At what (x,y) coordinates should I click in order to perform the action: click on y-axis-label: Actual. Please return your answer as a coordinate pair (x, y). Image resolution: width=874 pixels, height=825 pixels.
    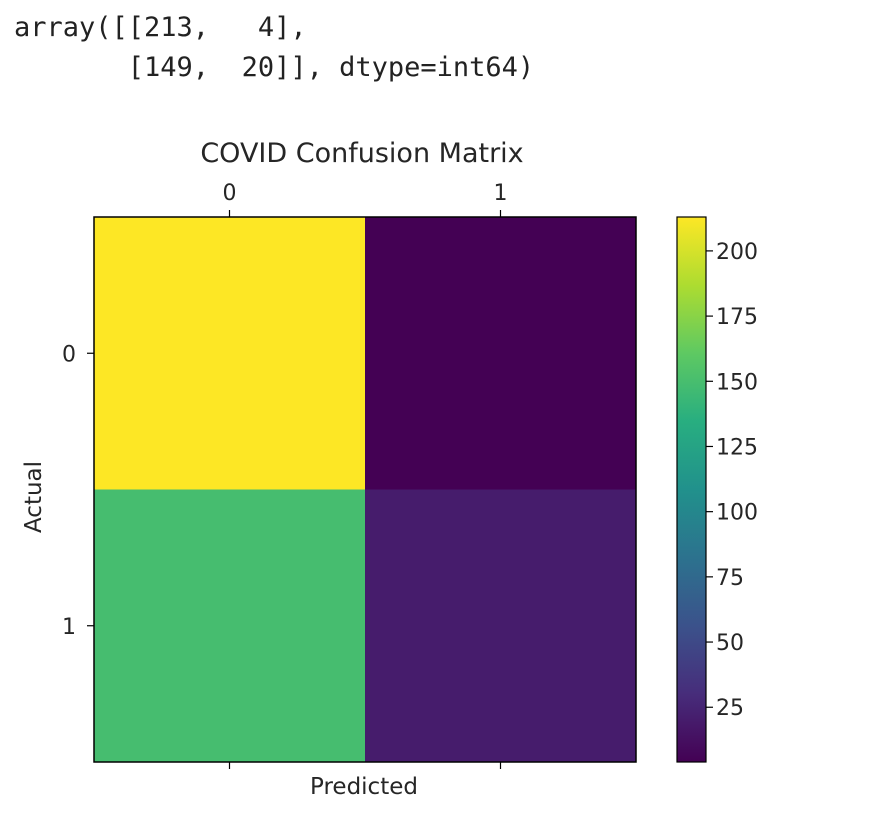
    Looking at the image, I should click on (34, 497).